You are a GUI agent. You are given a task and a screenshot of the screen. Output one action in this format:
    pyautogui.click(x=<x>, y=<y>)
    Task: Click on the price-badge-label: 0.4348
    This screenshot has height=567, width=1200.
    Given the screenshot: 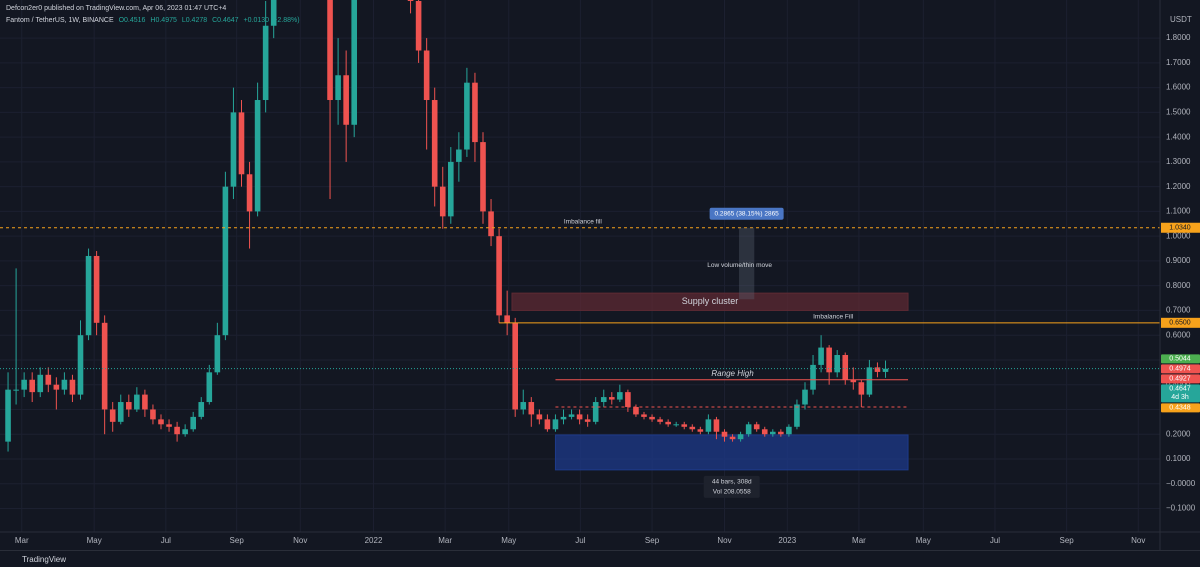 What is the action you would take?
    pyautogui.click(x=1180, y=408)
    